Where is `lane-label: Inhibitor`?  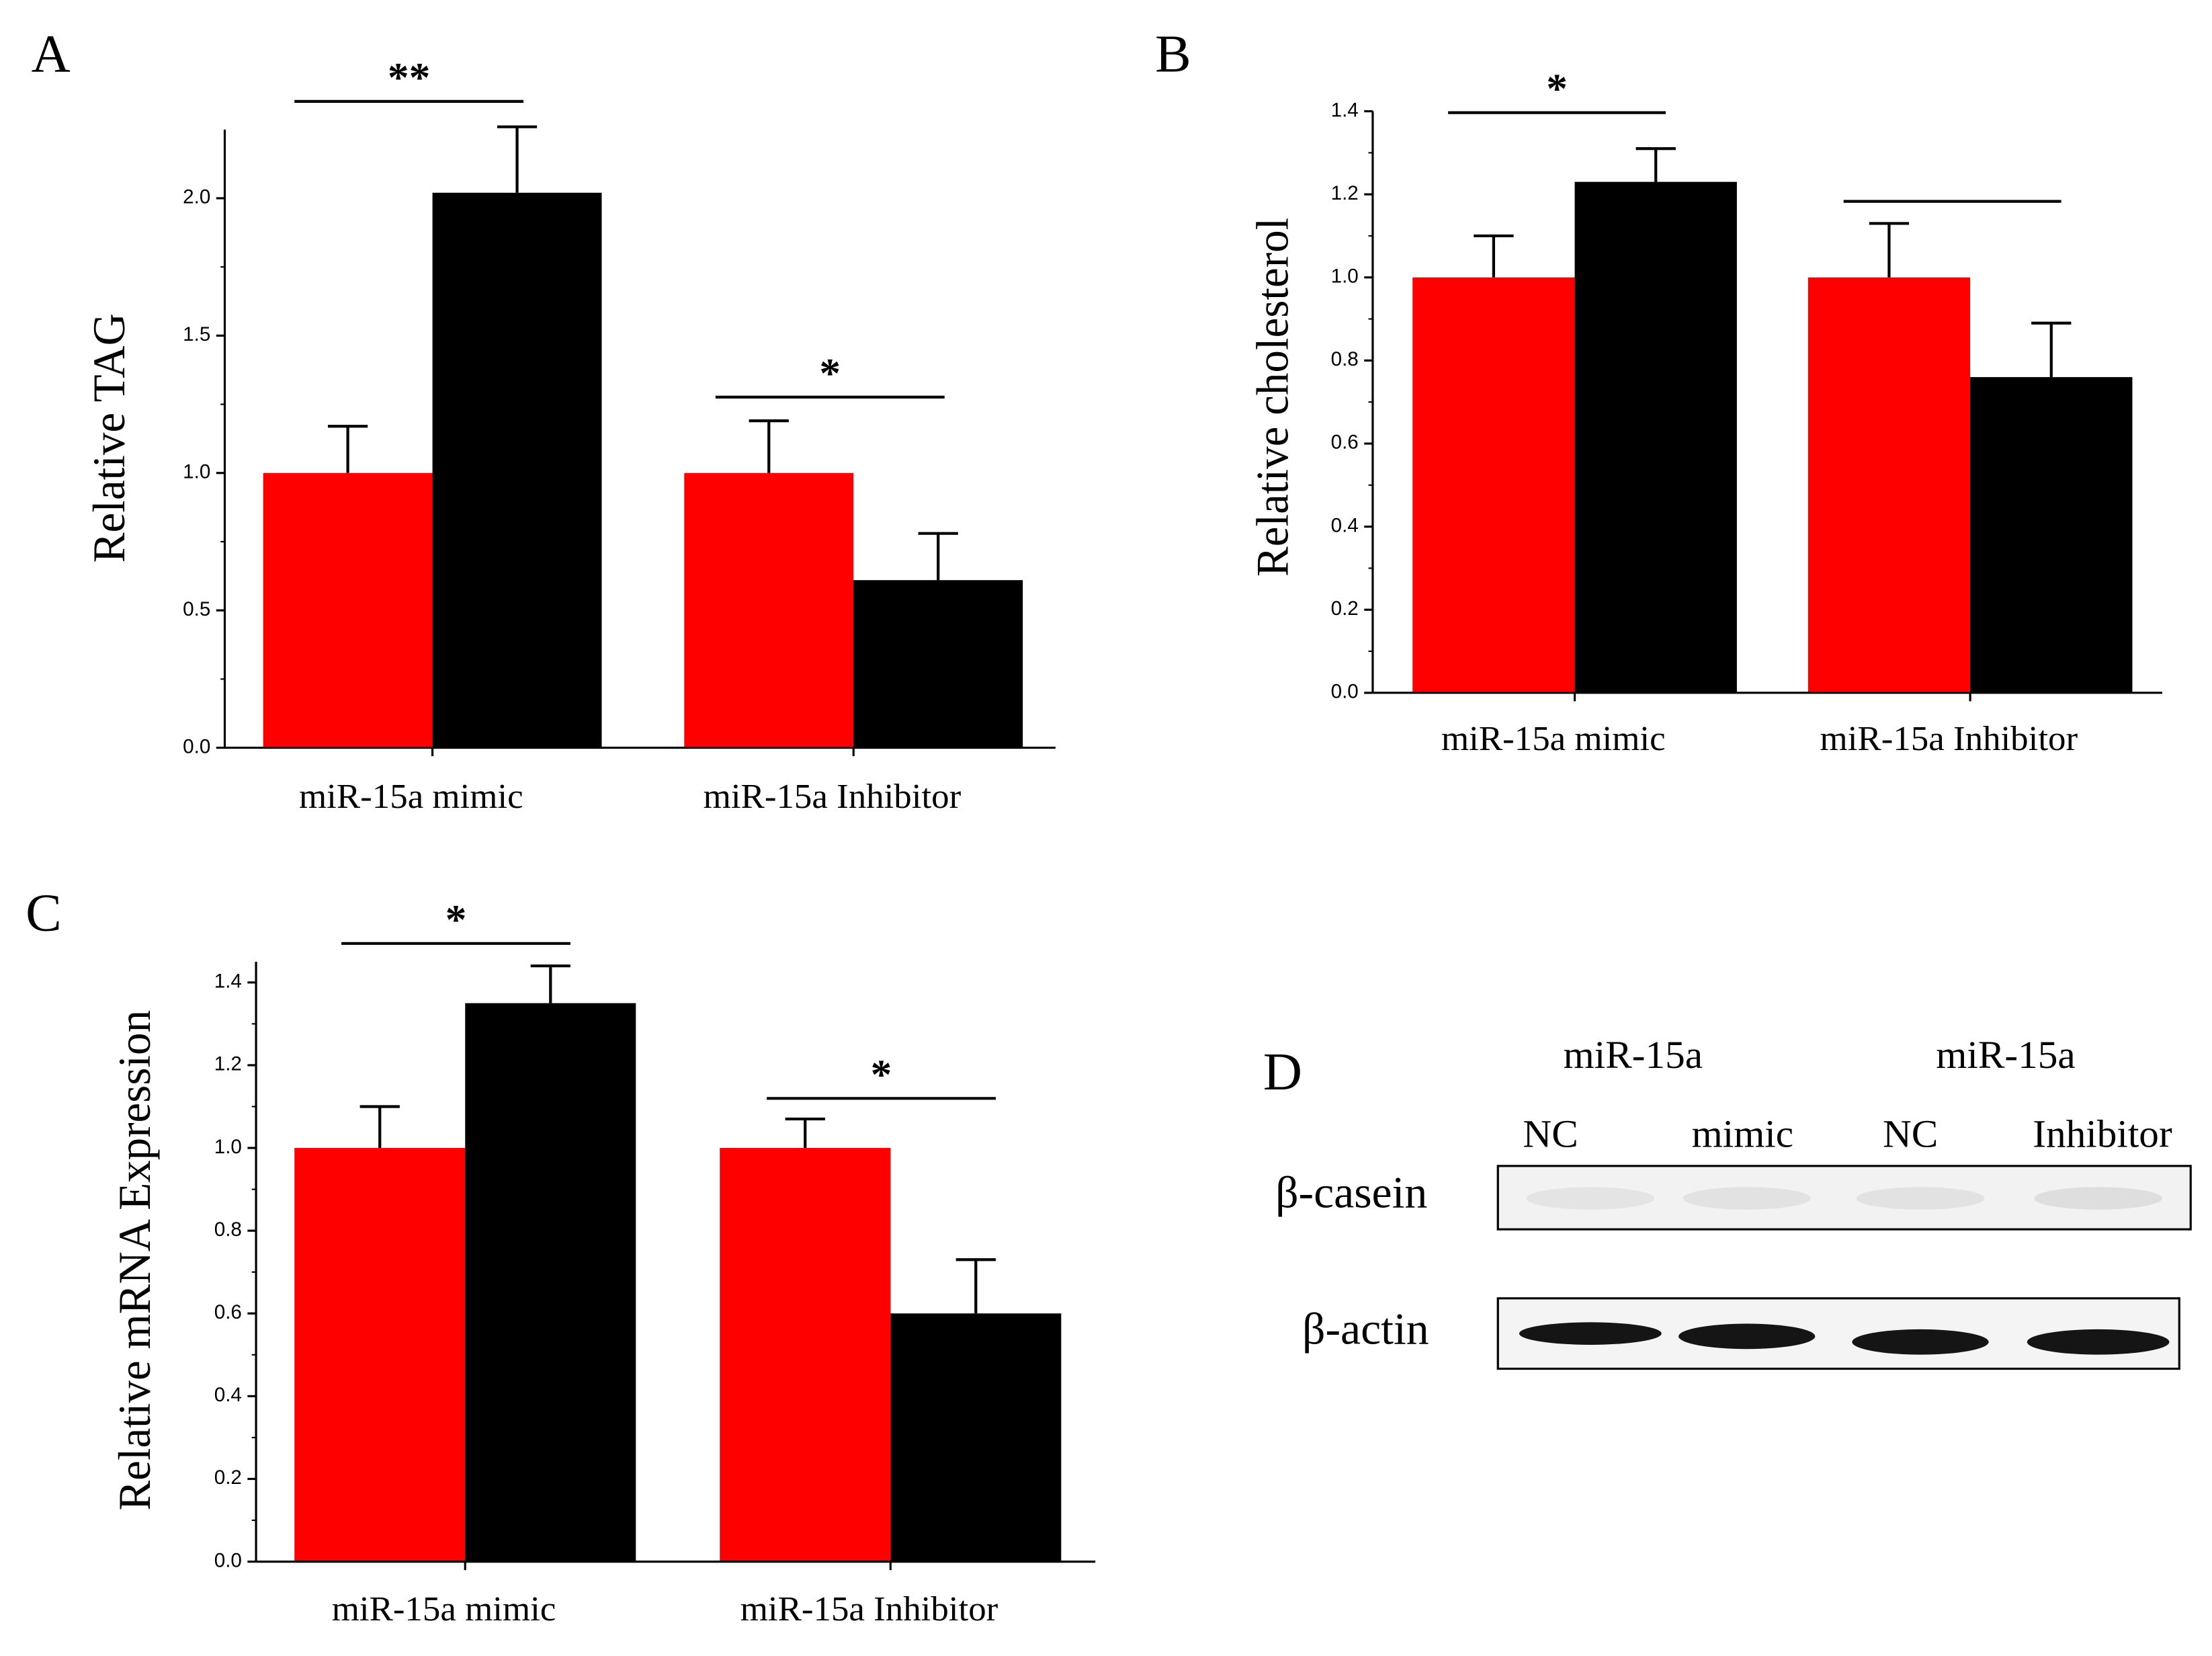
lane-label: Inhibitor is located at coordinates (2102, 1134).